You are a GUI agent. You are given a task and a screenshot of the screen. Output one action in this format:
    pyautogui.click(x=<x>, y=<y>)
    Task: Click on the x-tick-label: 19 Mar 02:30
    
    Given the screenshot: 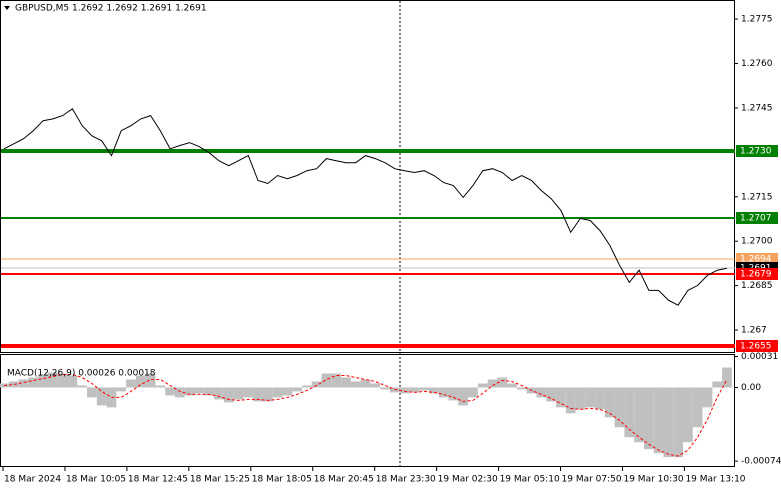 What is the action you would take?
    pyautogui.click(x=468, y=480)
    